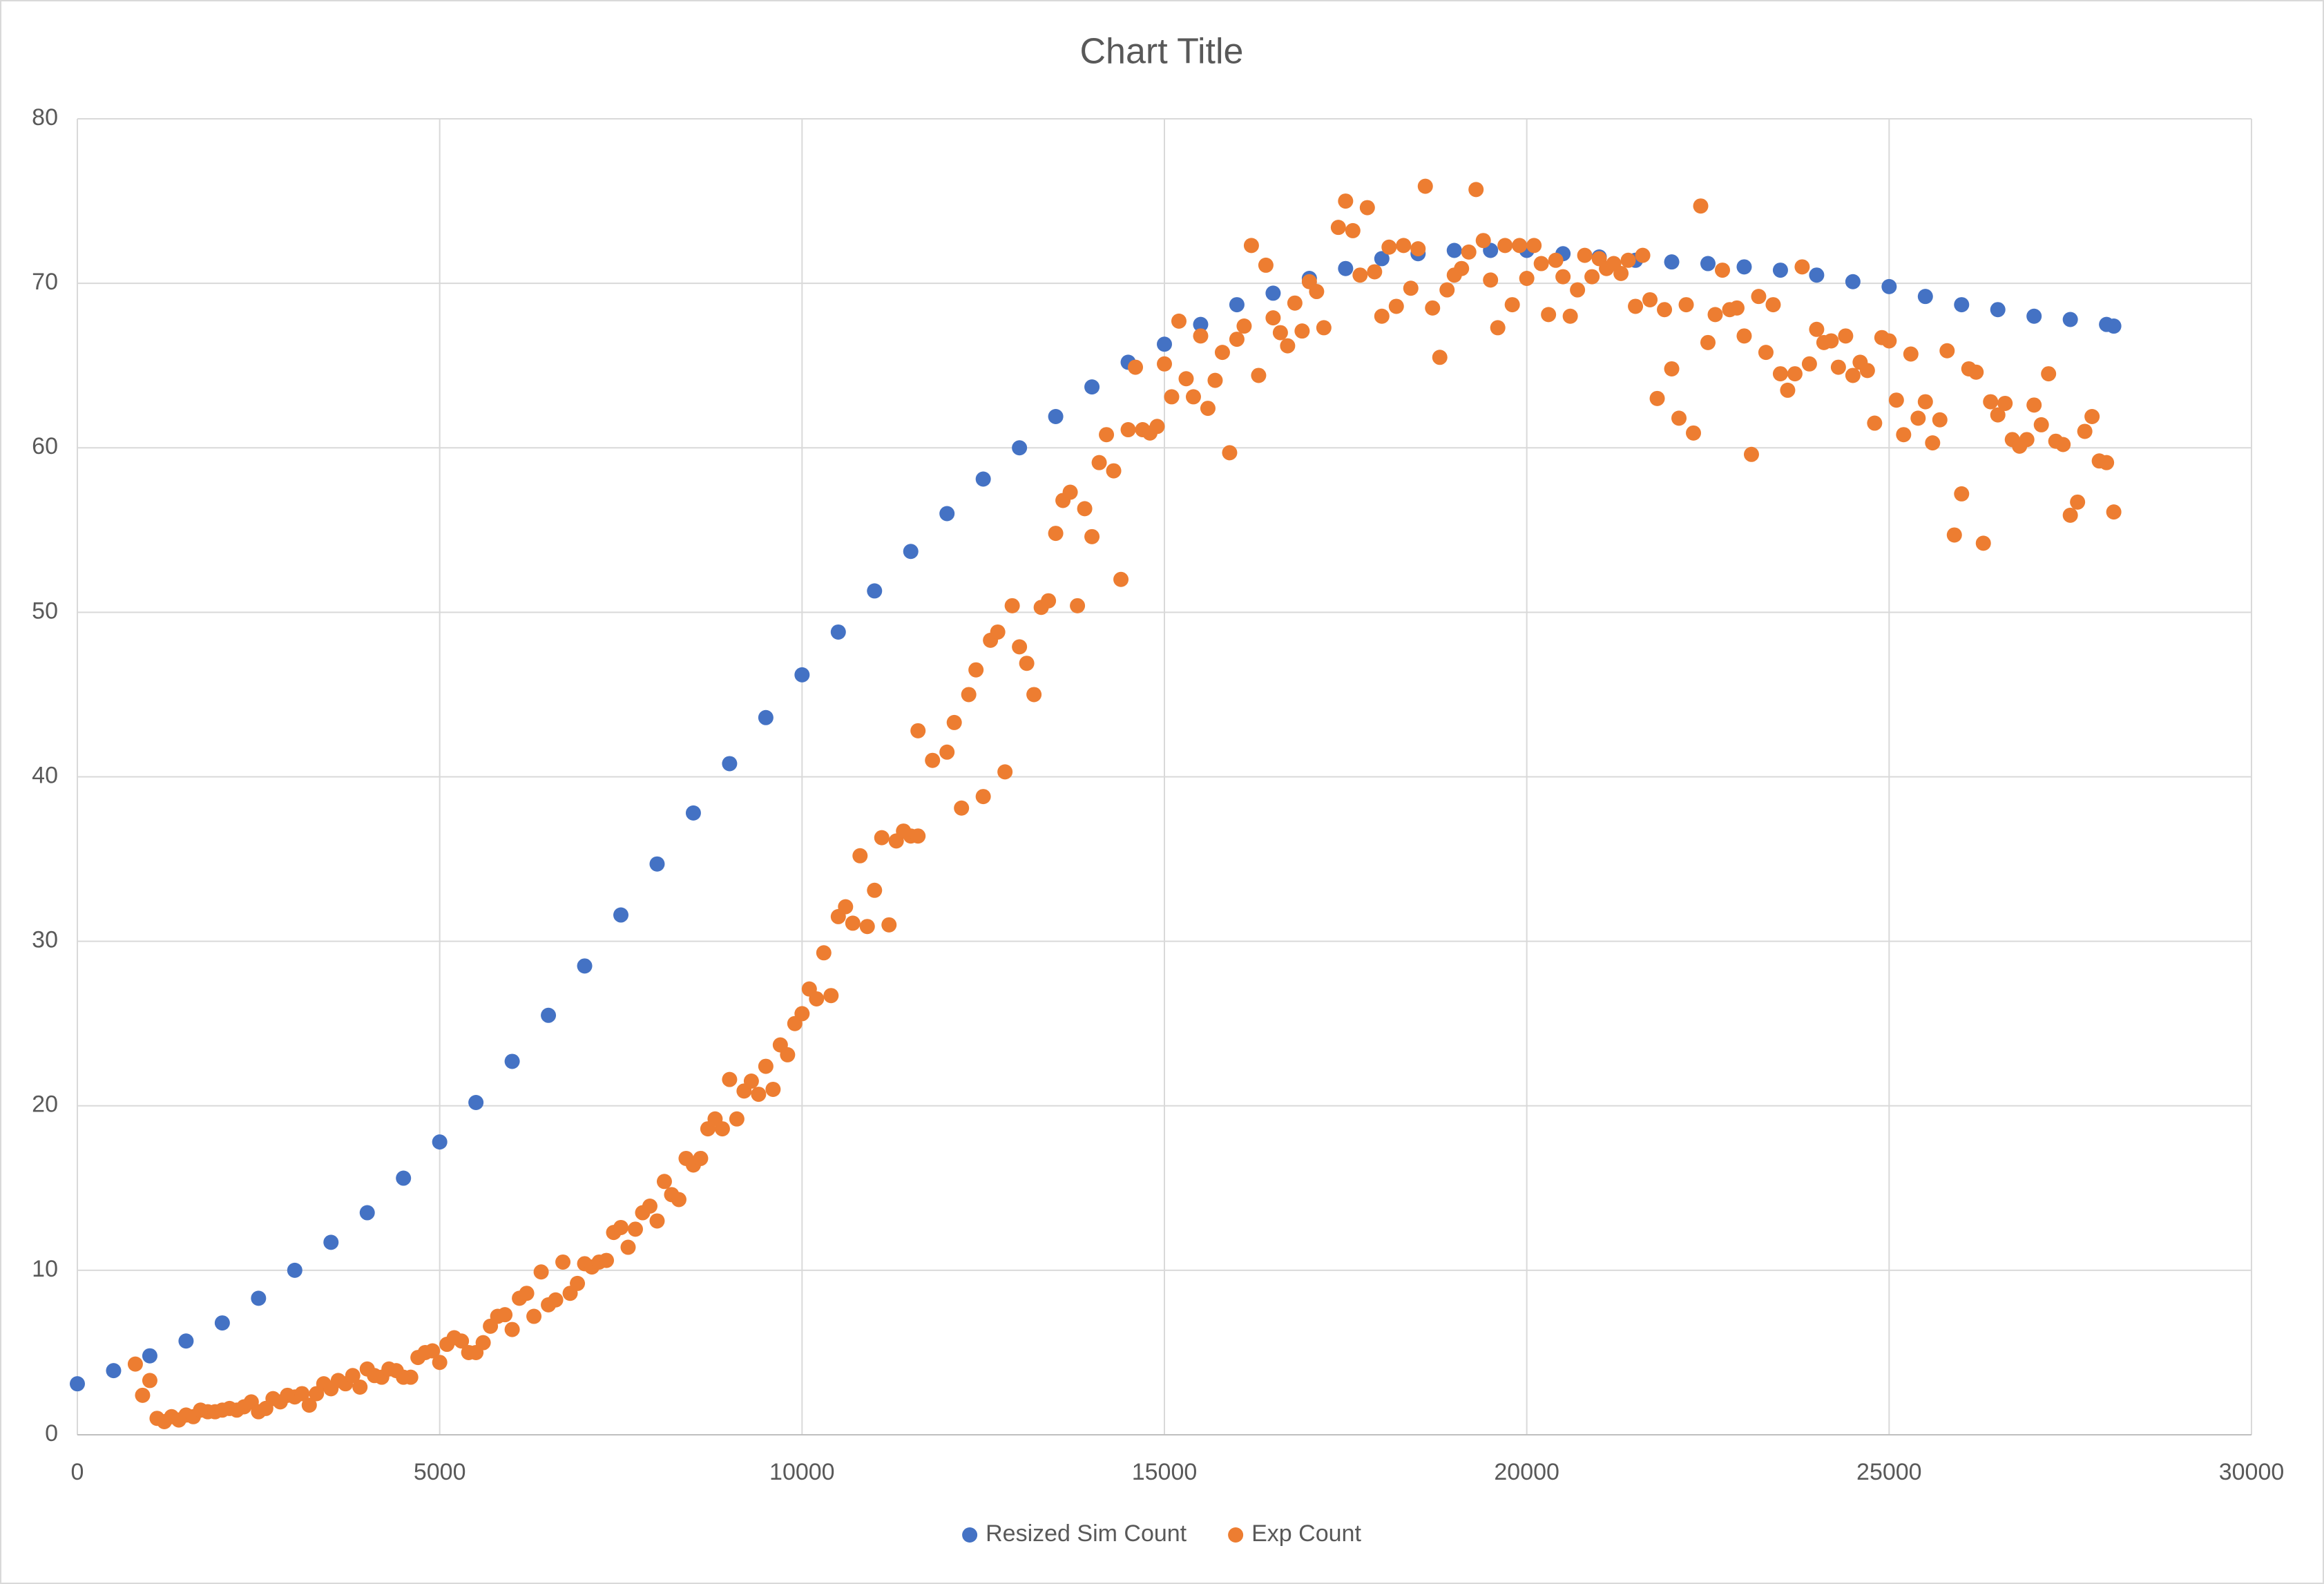  Describe the element at coordinates (45, 118) in the screenshot. I see `y-tick-label: 80` at that location.